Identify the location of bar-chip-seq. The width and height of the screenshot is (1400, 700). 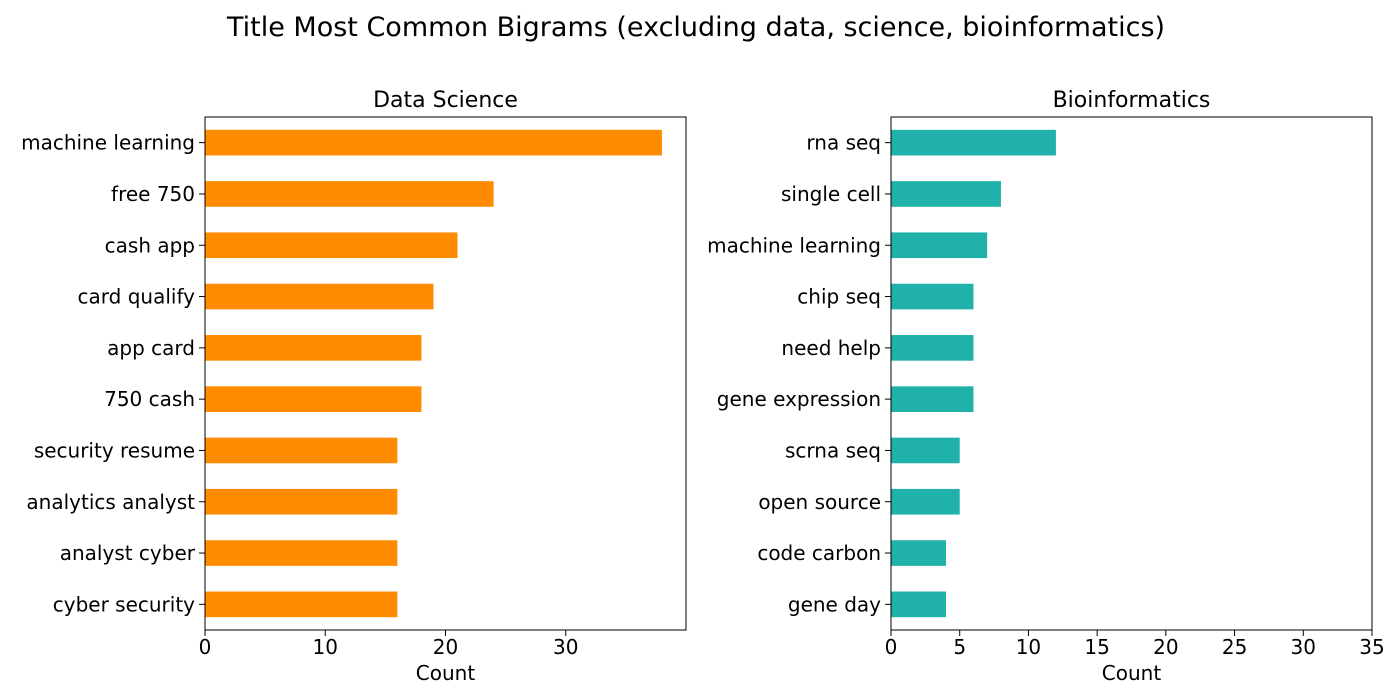
(932, 296).